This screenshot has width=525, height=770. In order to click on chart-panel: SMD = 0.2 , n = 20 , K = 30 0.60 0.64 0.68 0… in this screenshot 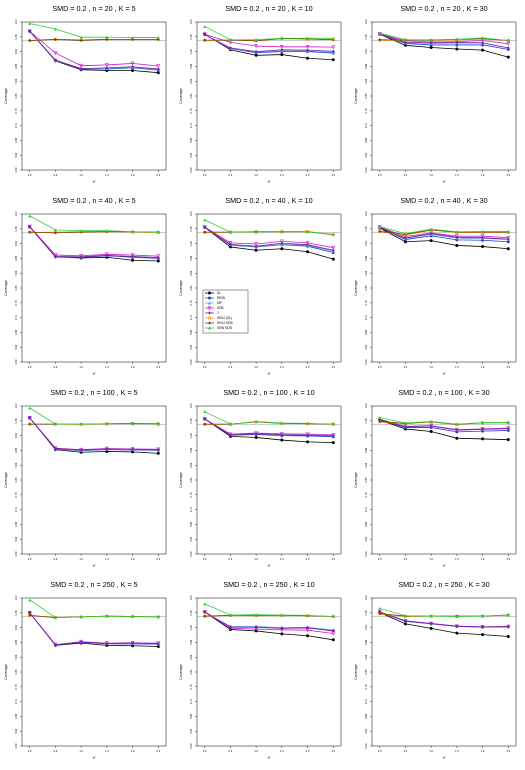, I will do `click(437, 96)`.